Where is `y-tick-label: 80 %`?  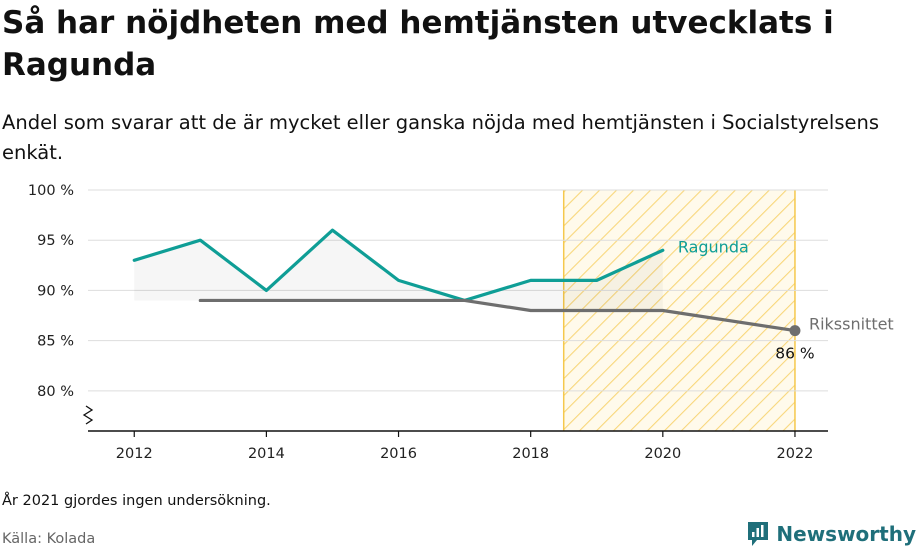
y-tick-label: 80 % is located at coordinates (55, 392).